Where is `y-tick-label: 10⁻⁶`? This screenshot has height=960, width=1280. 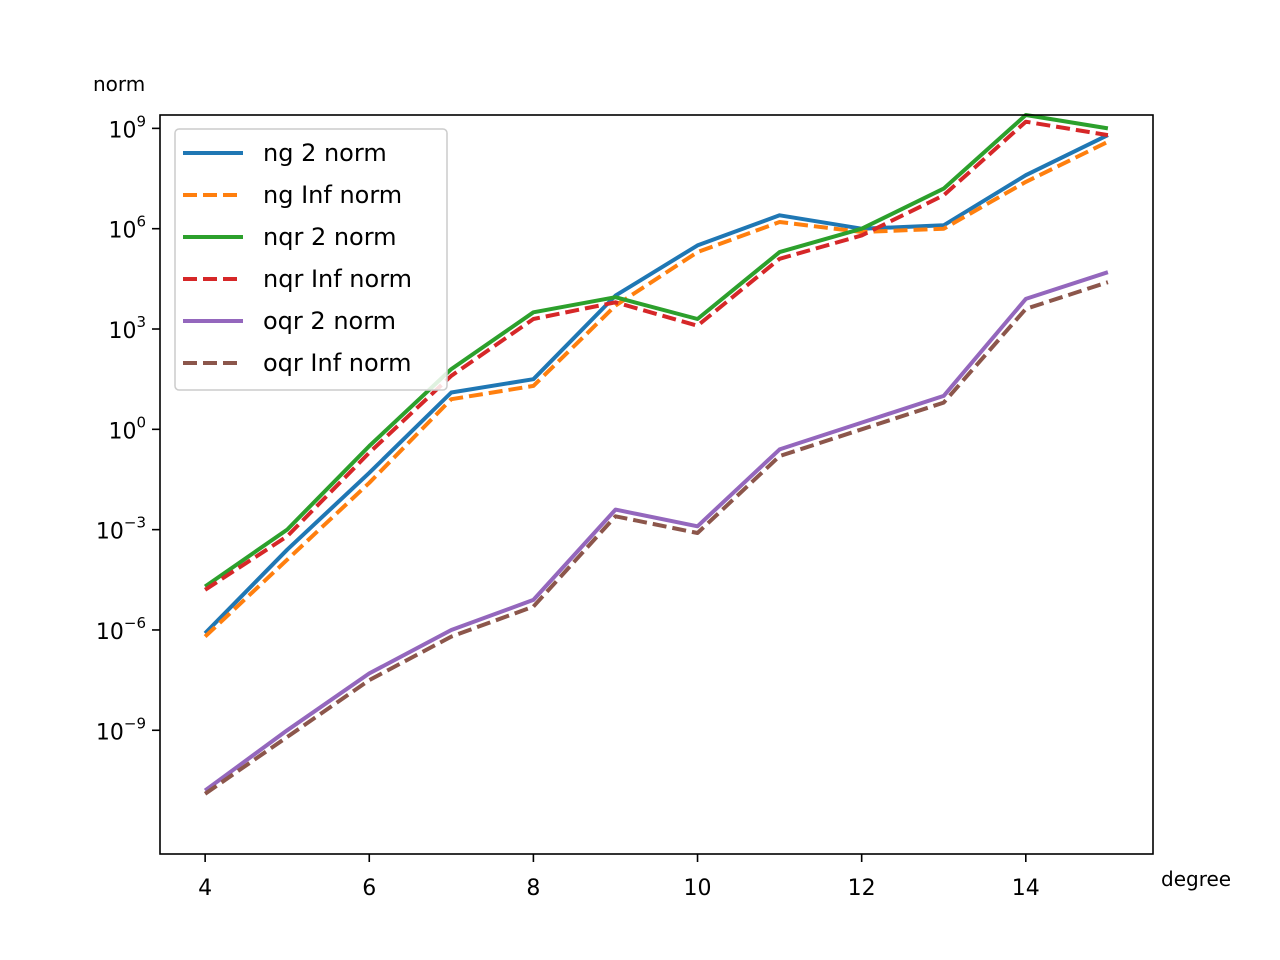 y-tick-label: 10⁻⁶ is located at coordinates (121, 629).